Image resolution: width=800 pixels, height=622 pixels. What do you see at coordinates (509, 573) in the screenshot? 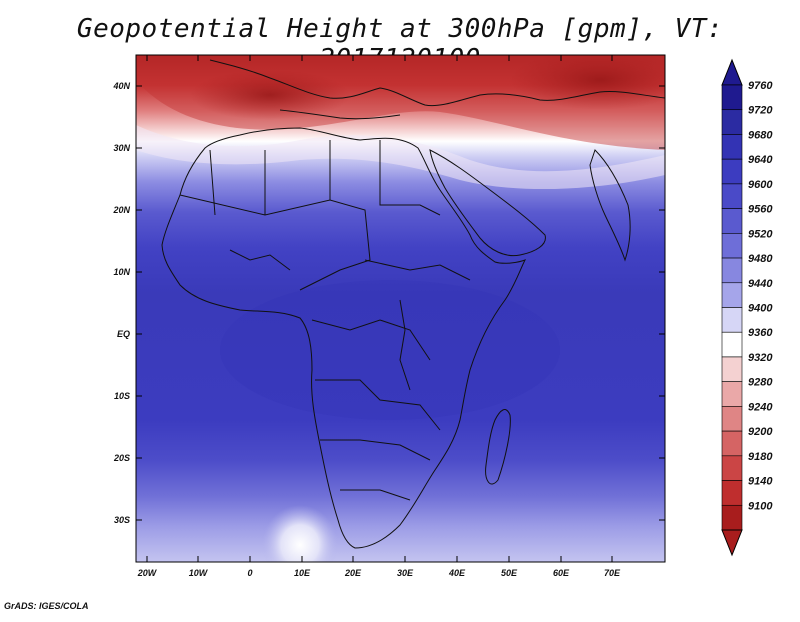
I see `lon-label: 50E` at bounding box center [509, 573].